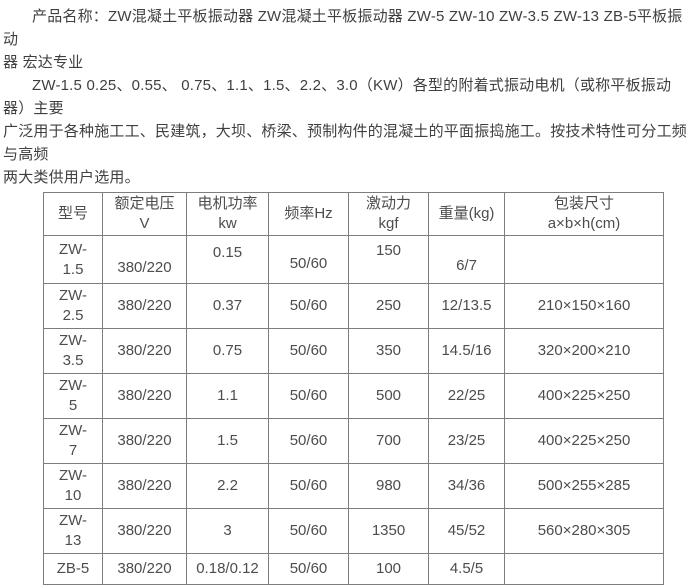  What do you see at coordinates (227, 396) in the screenshot?
I see `cell-power: 1.1` at bounding box center [227, 396].